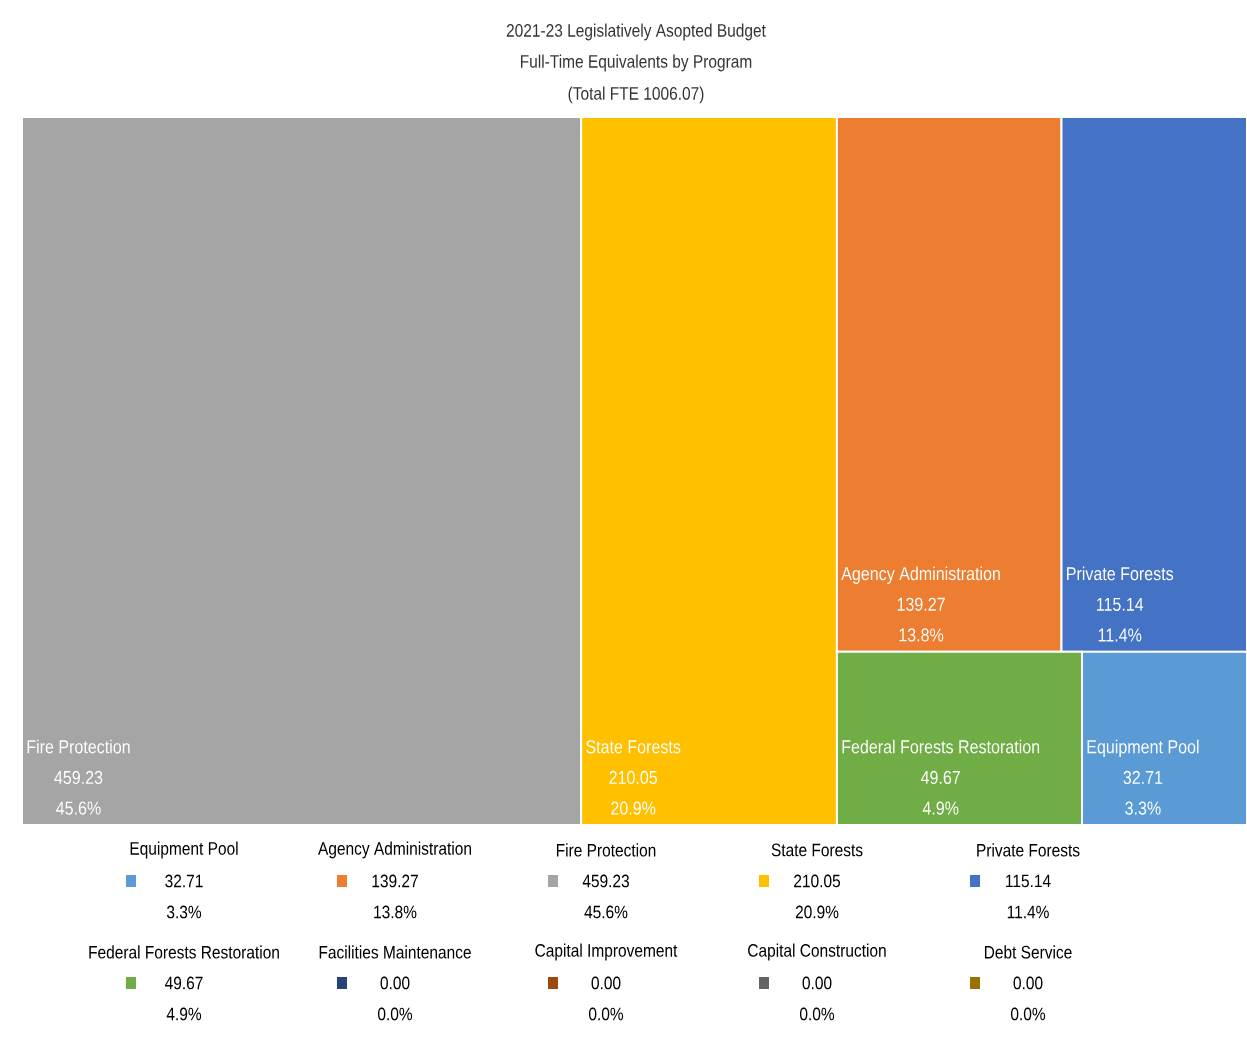 This screenshot has height=1056, width=1247. I want to click on text: 45.6%, so click(606, 912).